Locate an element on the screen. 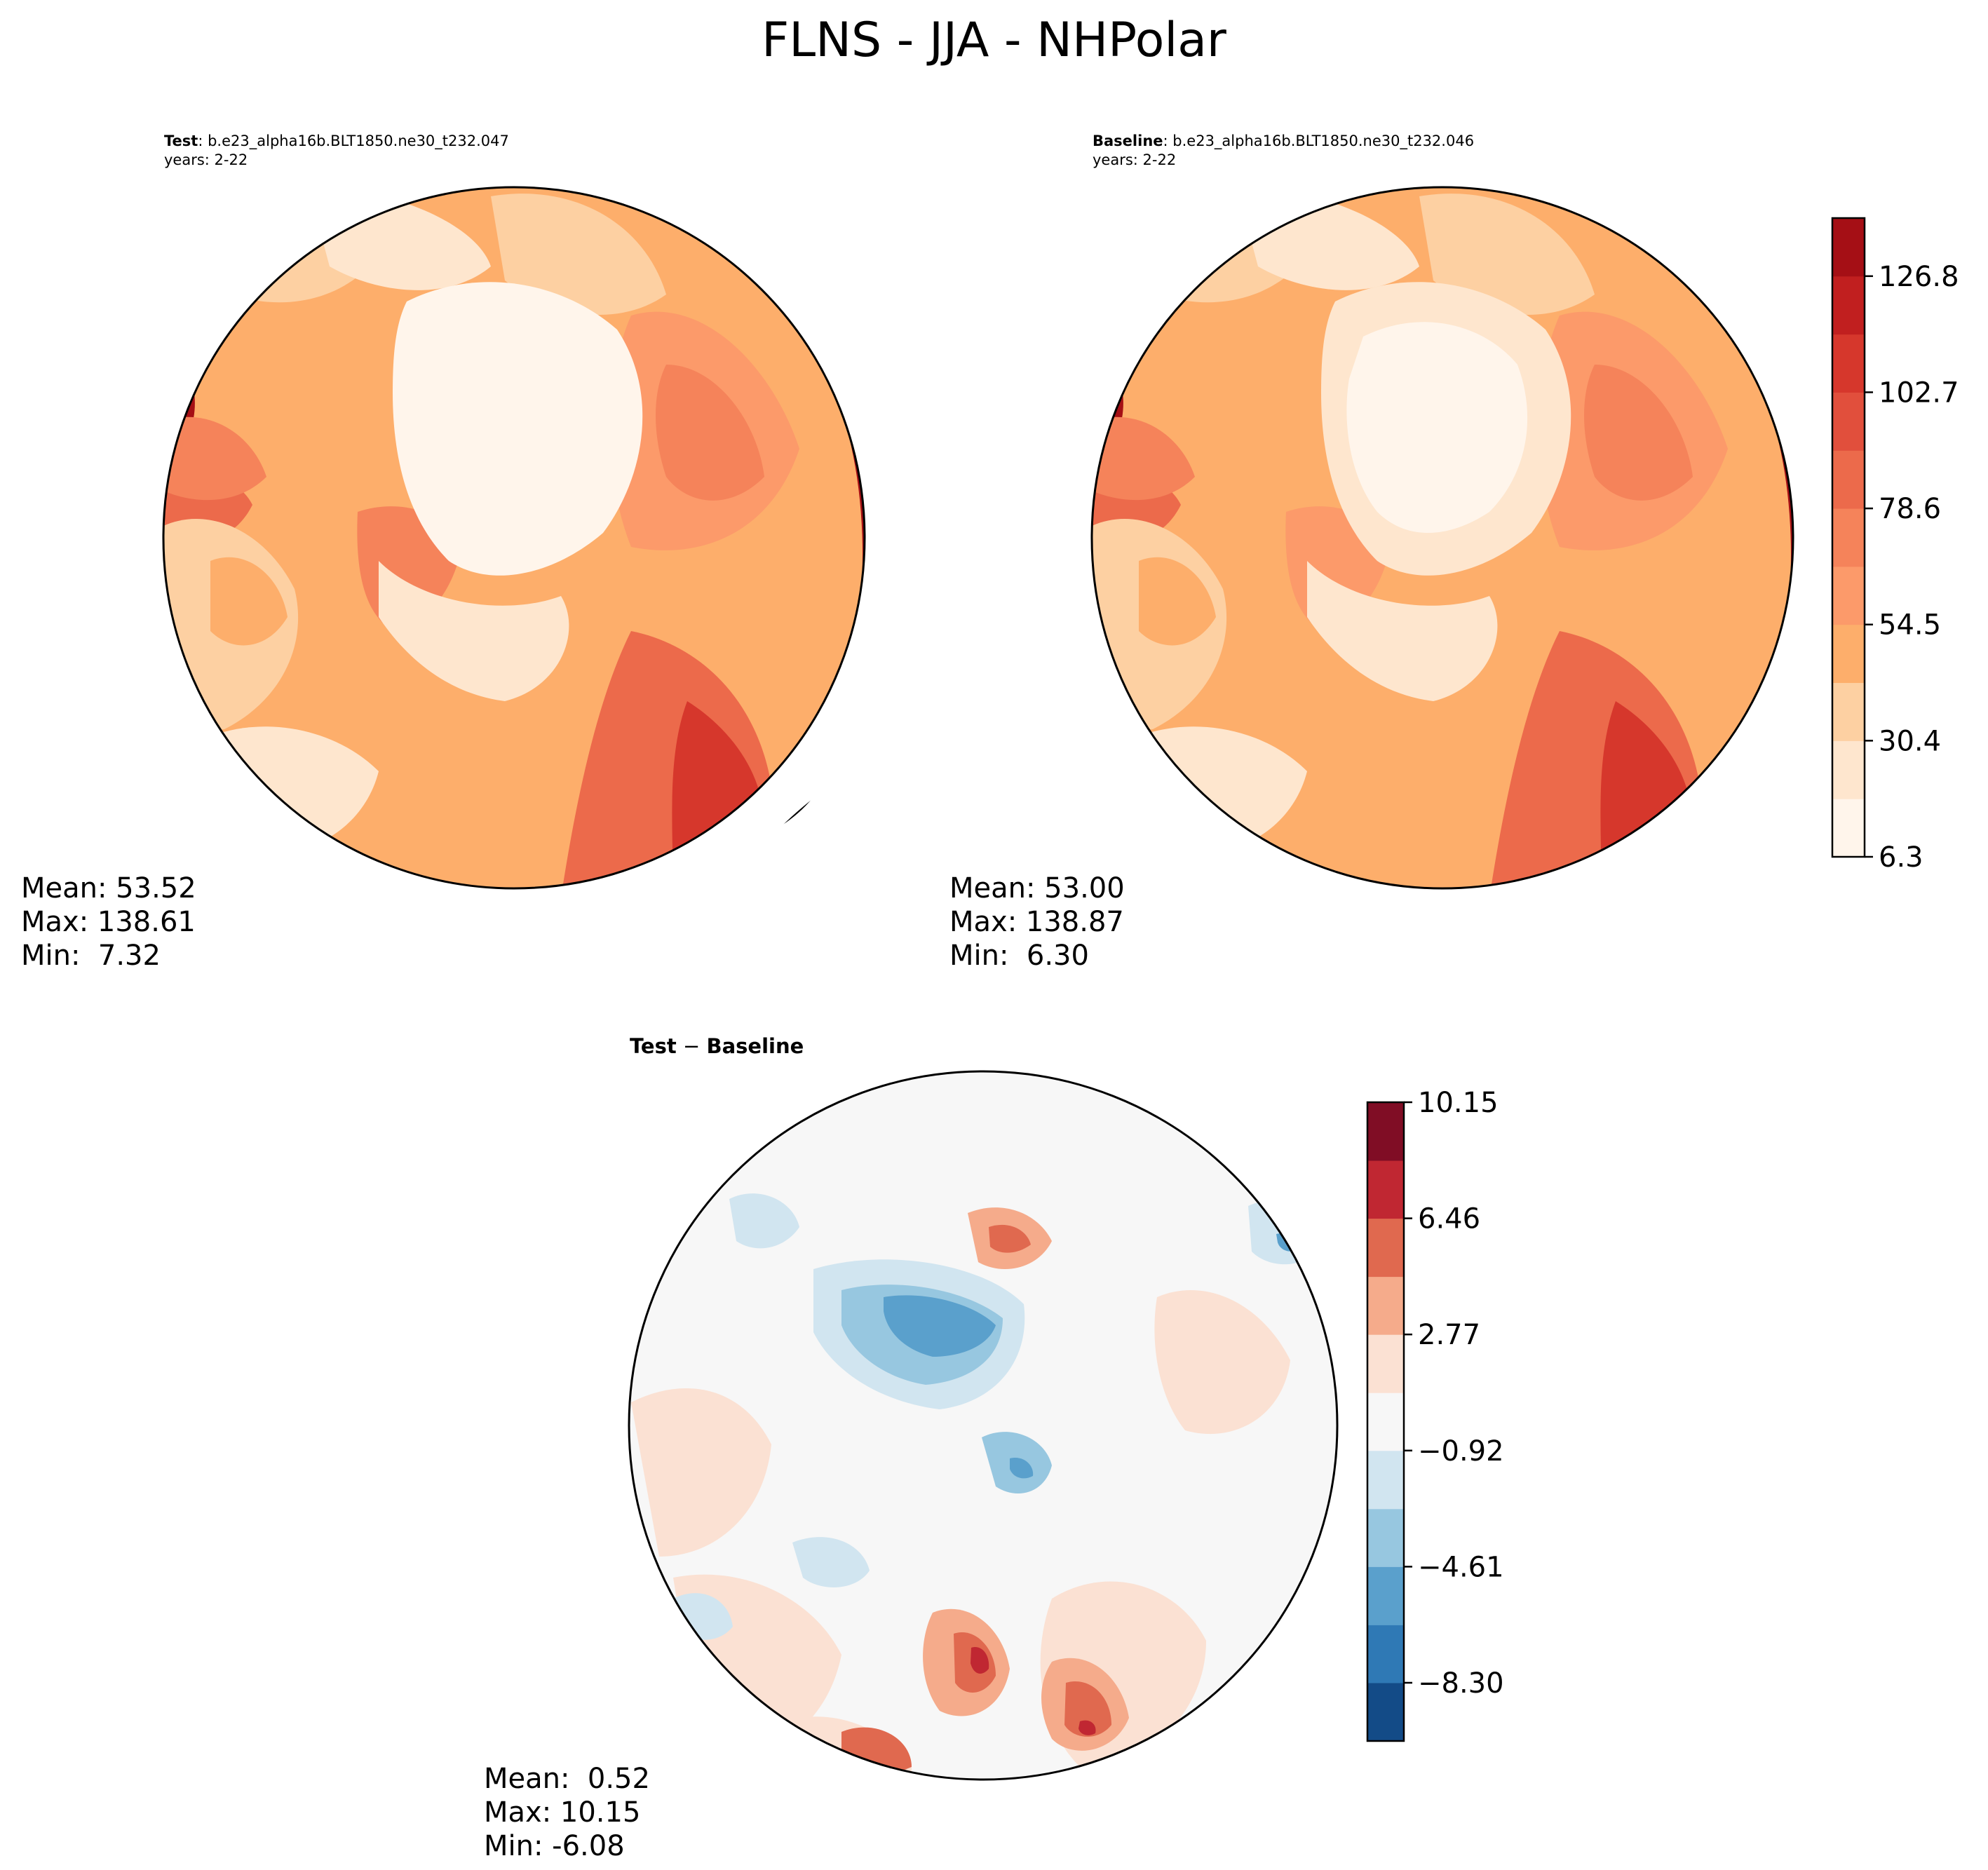 The width and height of the screenshot is (1988, 1870). diff-title-test: Test is located at coordinates (653, 1046).